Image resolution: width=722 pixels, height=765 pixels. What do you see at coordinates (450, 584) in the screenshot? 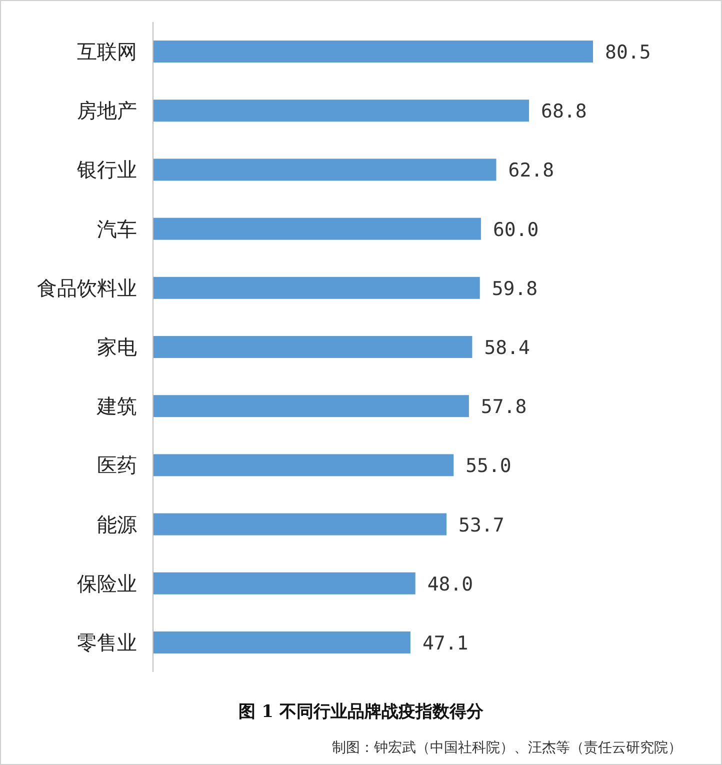
I see `data-label: 48.0` at bounding box center [450, 584].